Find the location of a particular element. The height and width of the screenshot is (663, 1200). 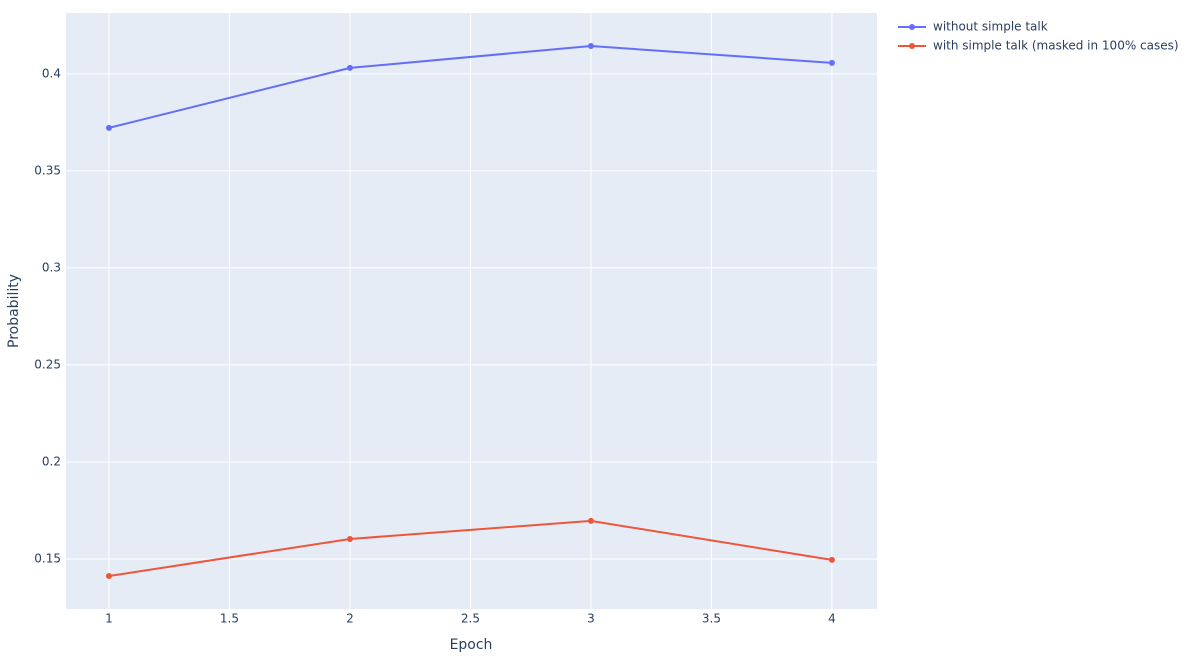

x-tick-label: 3.5 is located at coordinates (711, 619).